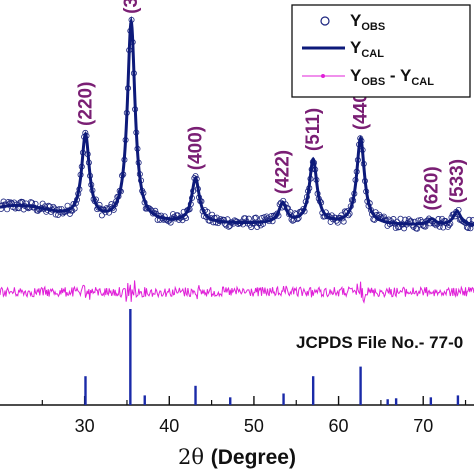 This screenshot has width=474, height=474. Describe the element at coordinates (237, 457) in the screenshot. I see `x-axis-title: 2θ (Degree)` at that location.